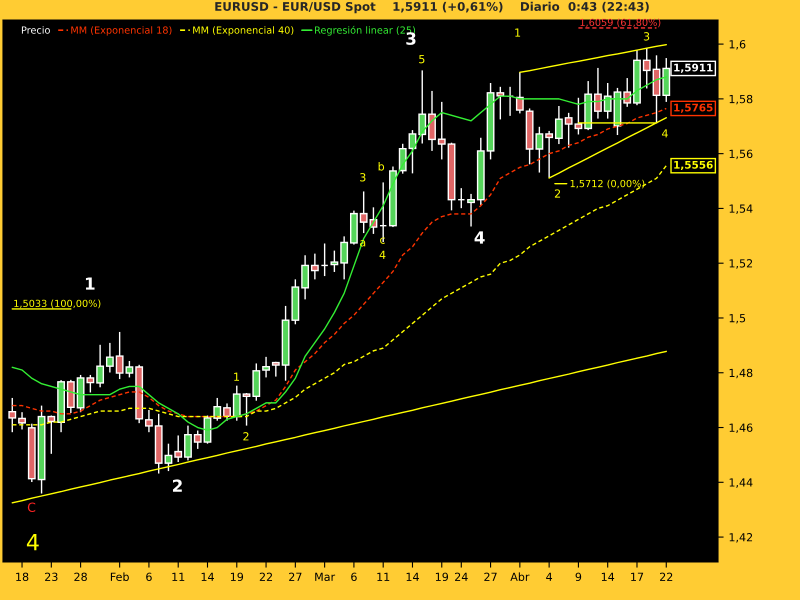  I want to click on x-tick-label: 17, so click(637, 576).